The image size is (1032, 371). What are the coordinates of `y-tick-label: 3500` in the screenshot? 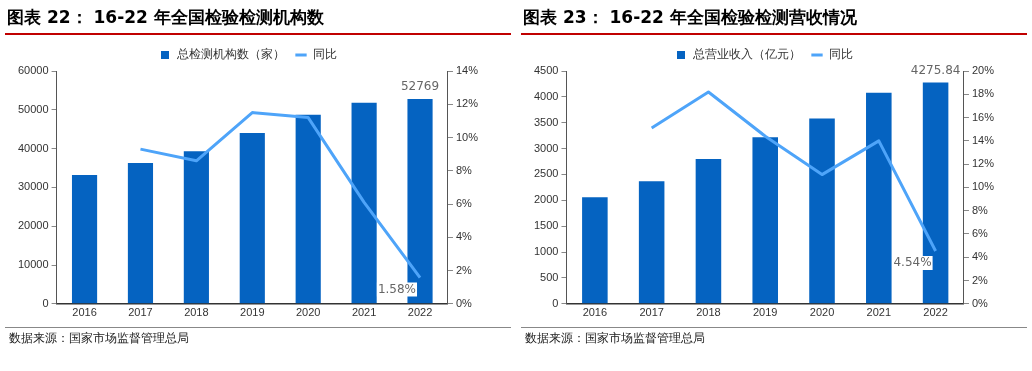 It's located at (546, 121).